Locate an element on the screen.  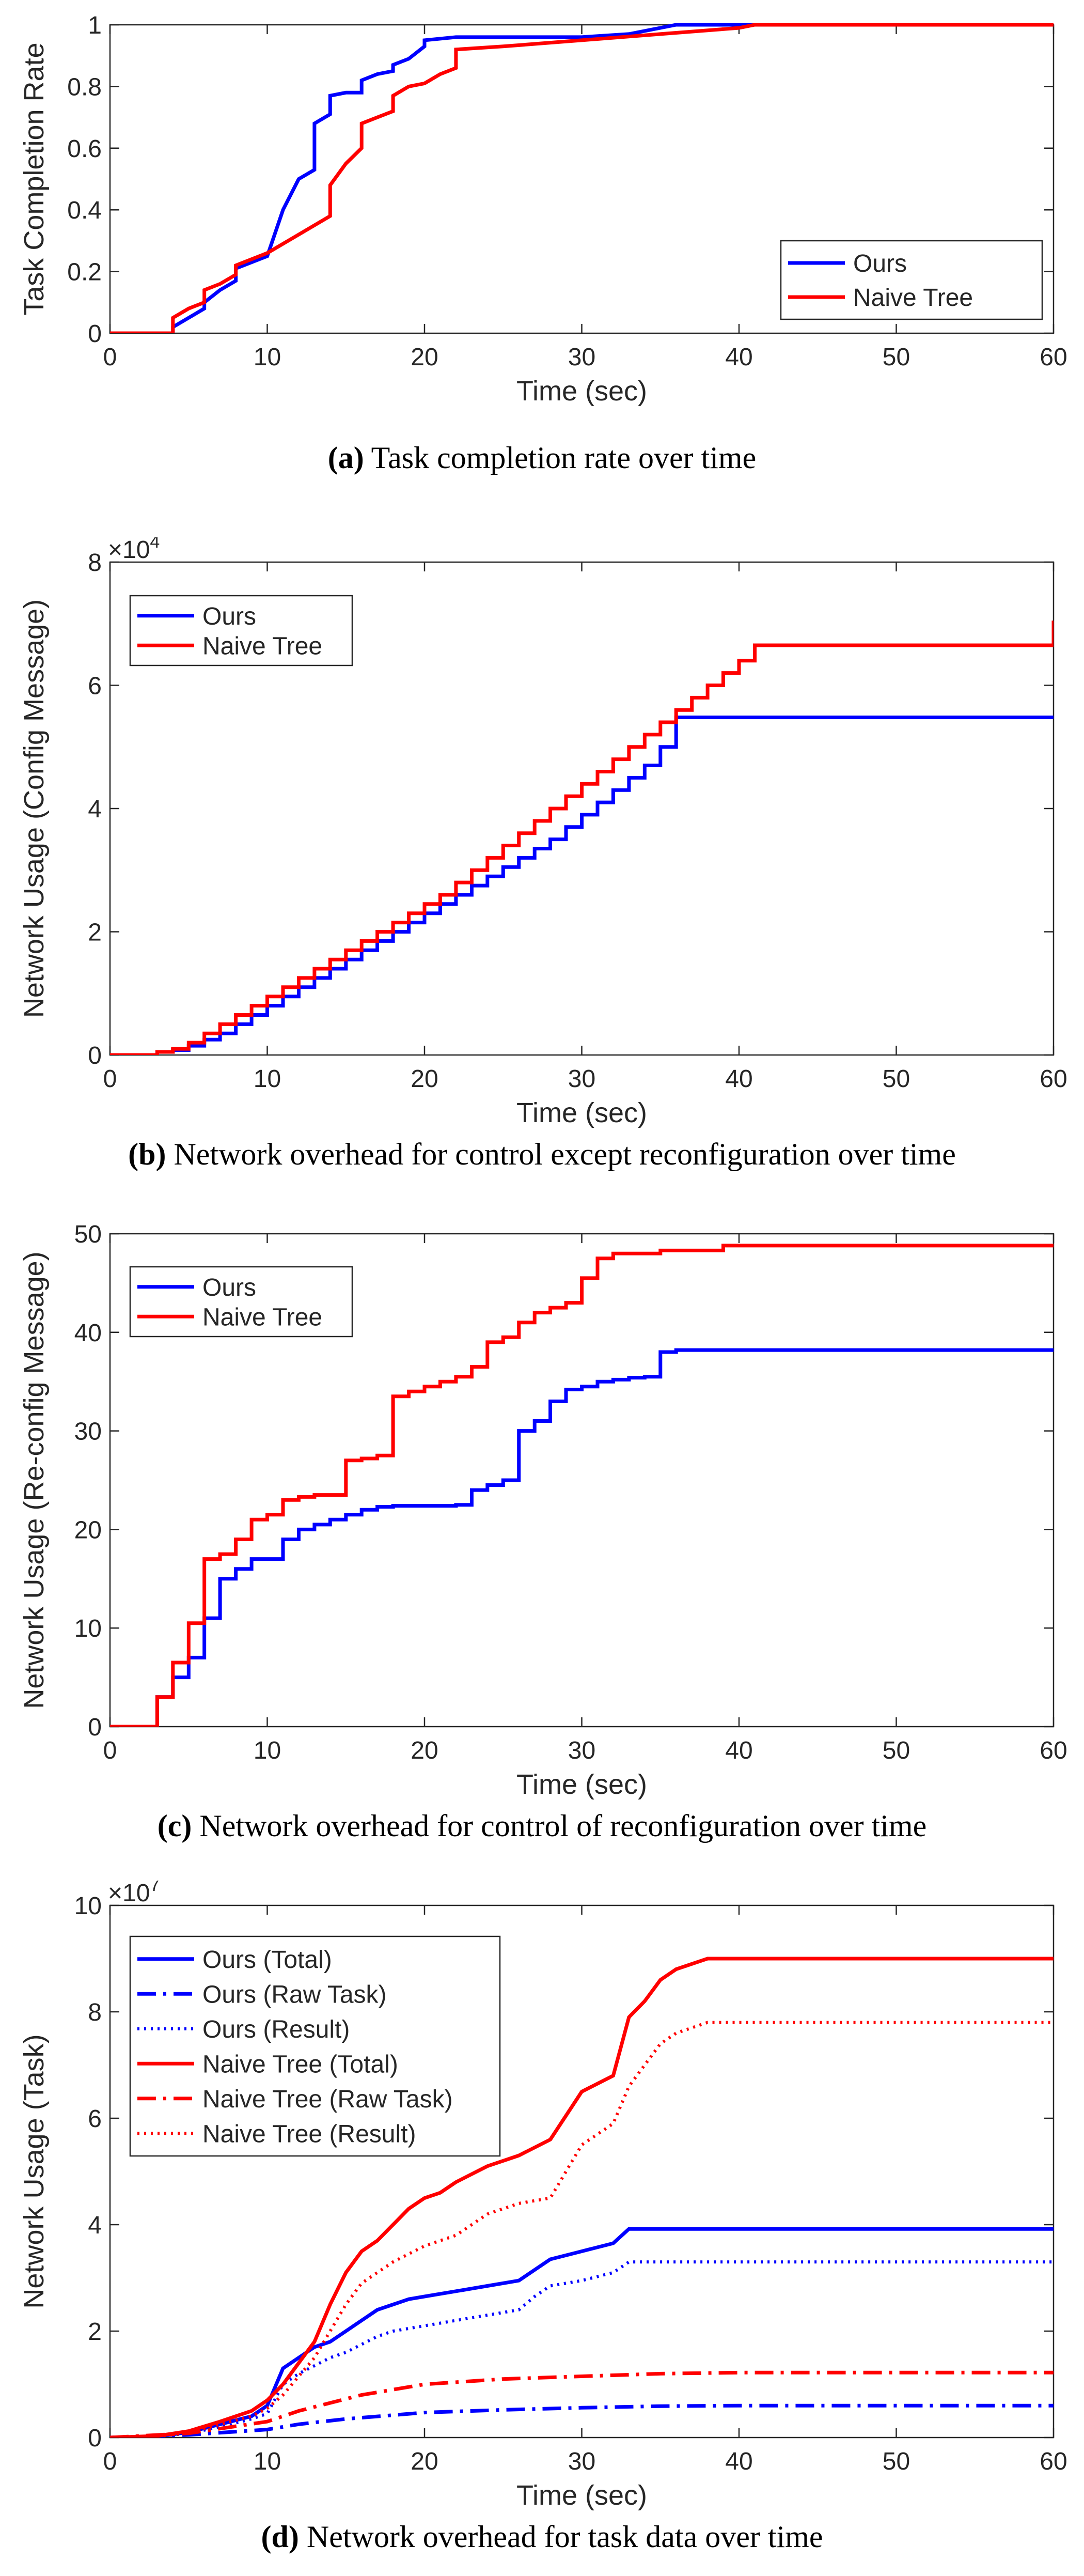
y-tick-label-c-1: 10 is located at coordinates (88, 1628).